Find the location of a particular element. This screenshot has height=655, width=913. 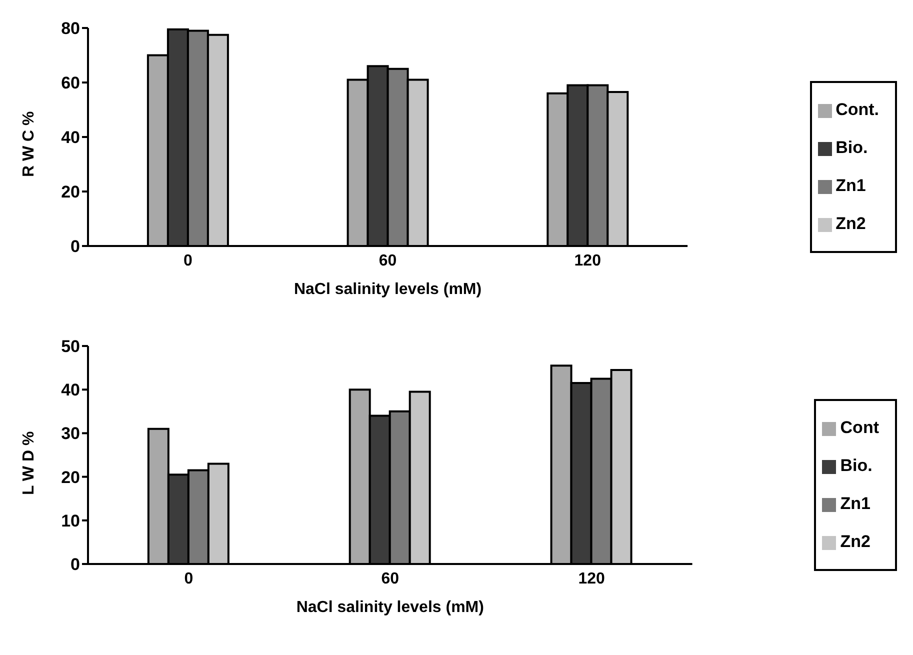

legend-label: Cont is located at coordinates (859, 427).